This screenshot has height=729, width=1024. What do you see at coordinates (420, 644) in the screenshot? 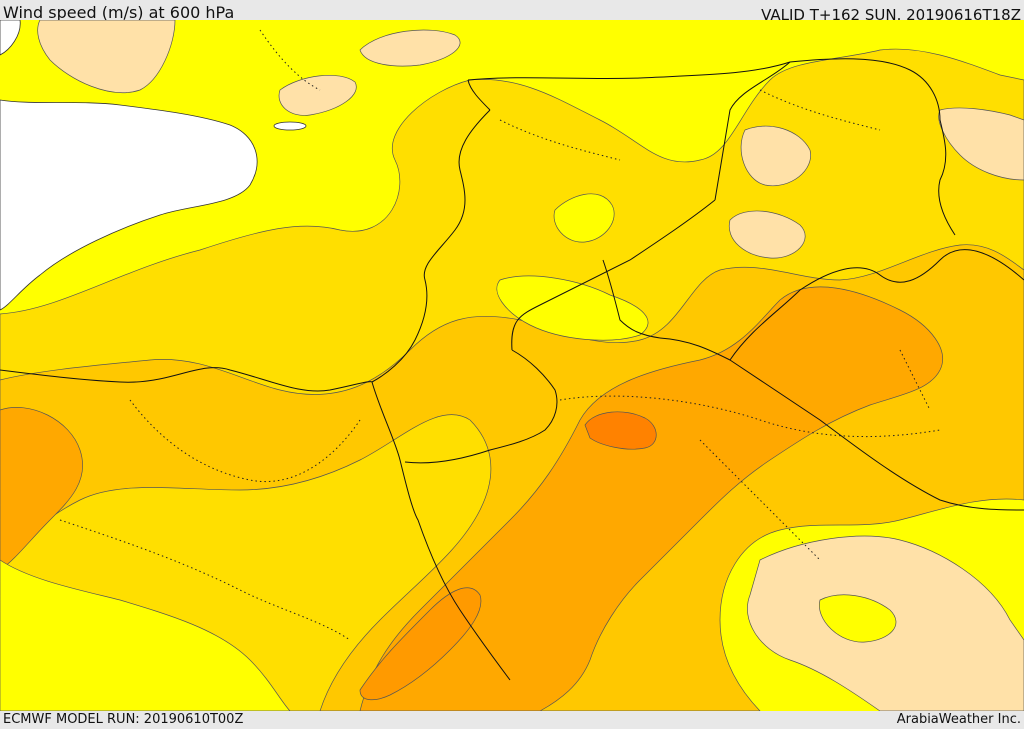
I see `field-very-high-south` at bounding box center [420, 644].